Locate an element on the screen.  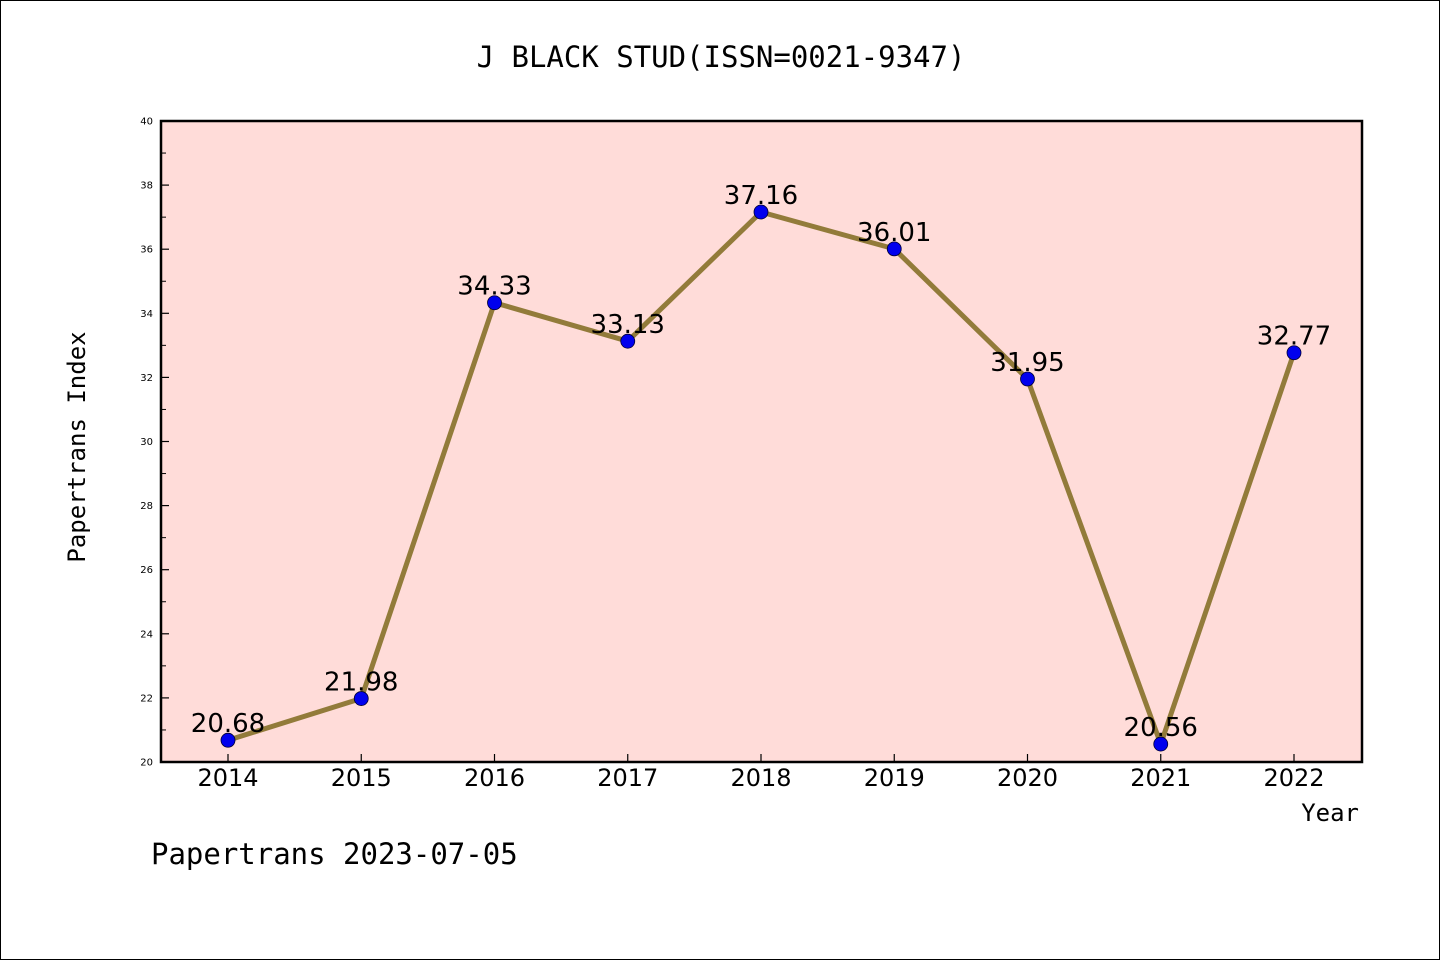
y-tick-label: 20 is located at coordinates (146, 763).